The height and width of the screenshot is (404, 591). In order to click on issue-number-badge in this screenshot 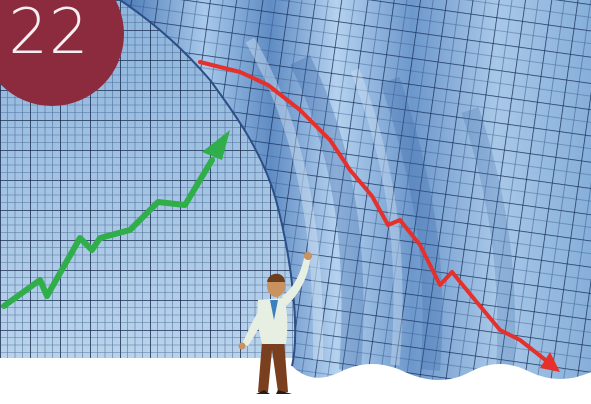, I will do `click(62, 53)`.